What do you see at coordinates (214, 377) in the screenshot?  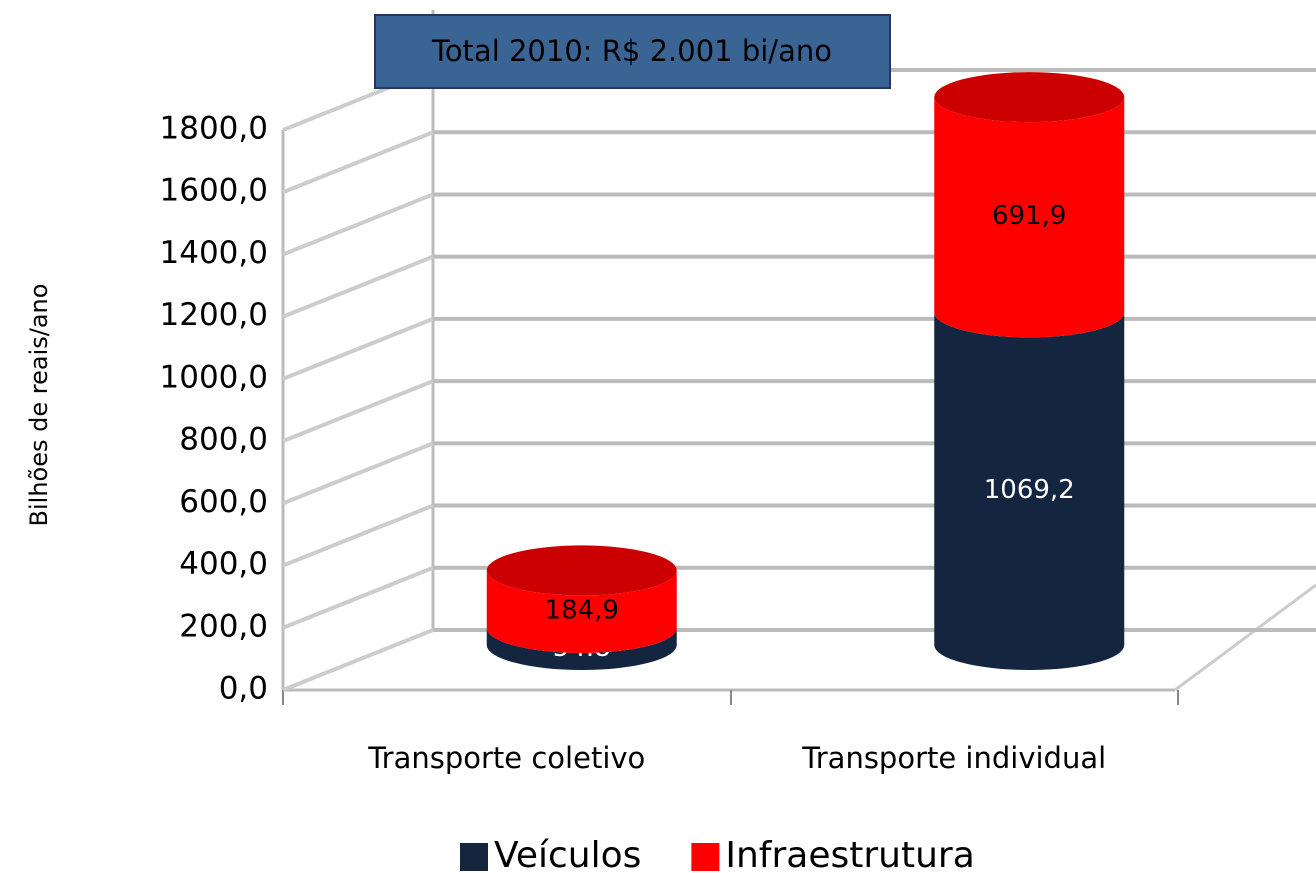 I see `y-tick-label: 1000,0` at bounding box center [214, 377].